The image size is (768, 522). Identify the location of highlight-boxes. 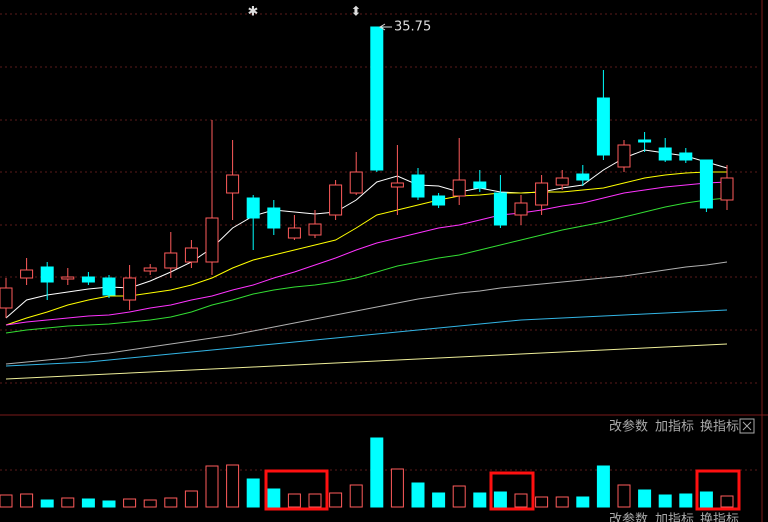
(502, 490).